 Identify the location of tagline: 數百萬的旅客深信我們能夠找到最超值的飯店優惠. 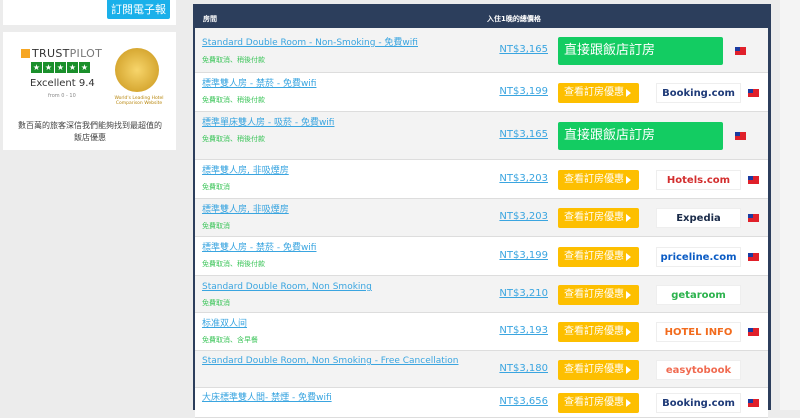
(90, 131).